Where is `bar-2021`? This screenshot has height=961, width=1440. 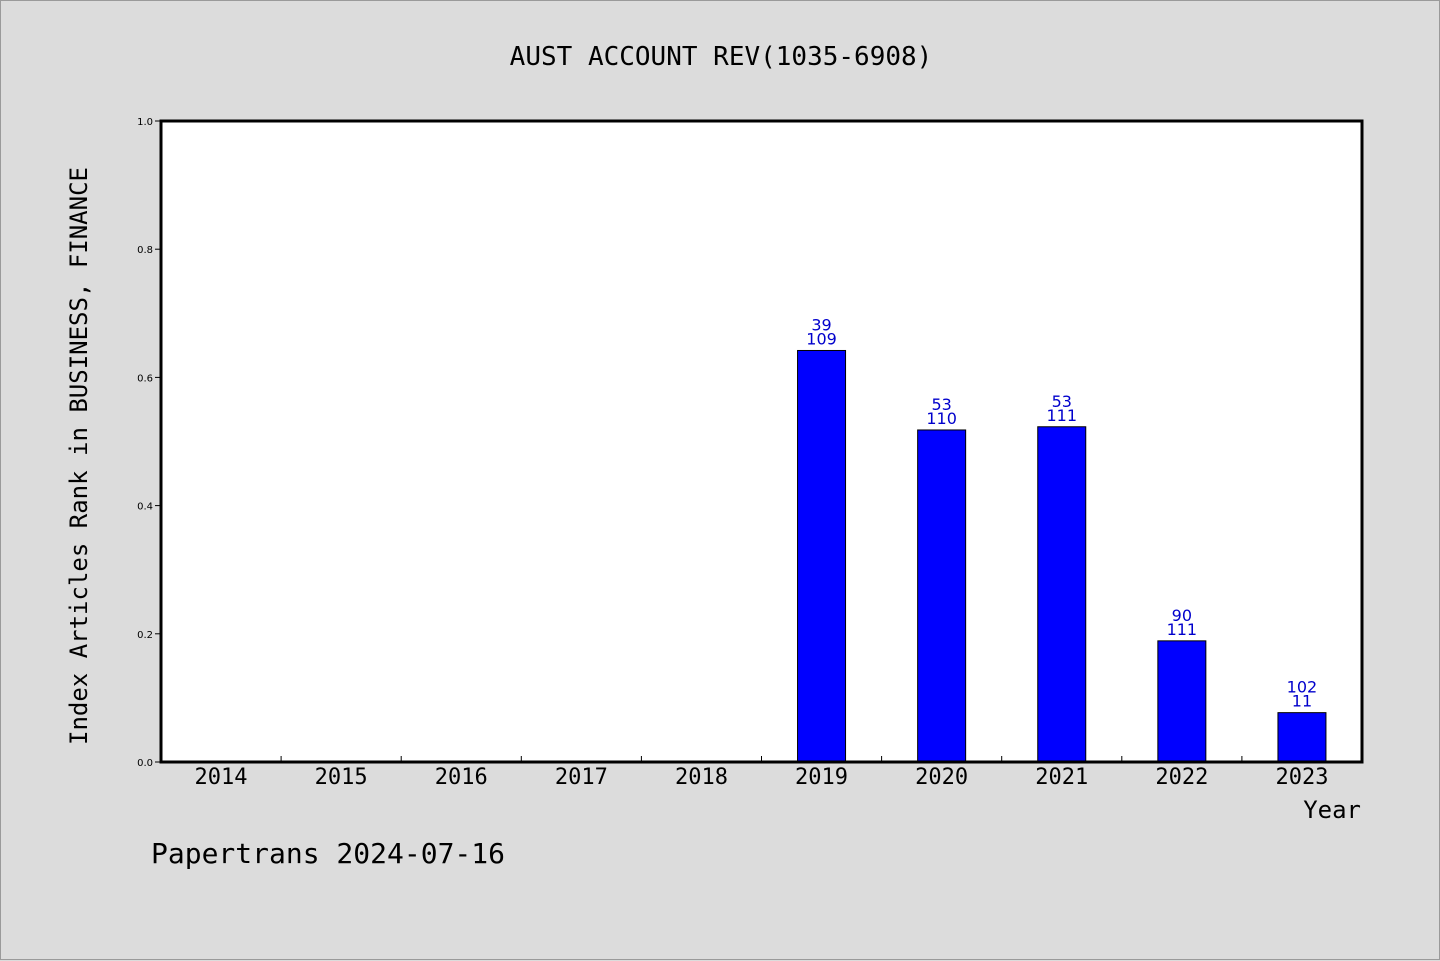
bar-2021 is located at coordinates (1062, 594).